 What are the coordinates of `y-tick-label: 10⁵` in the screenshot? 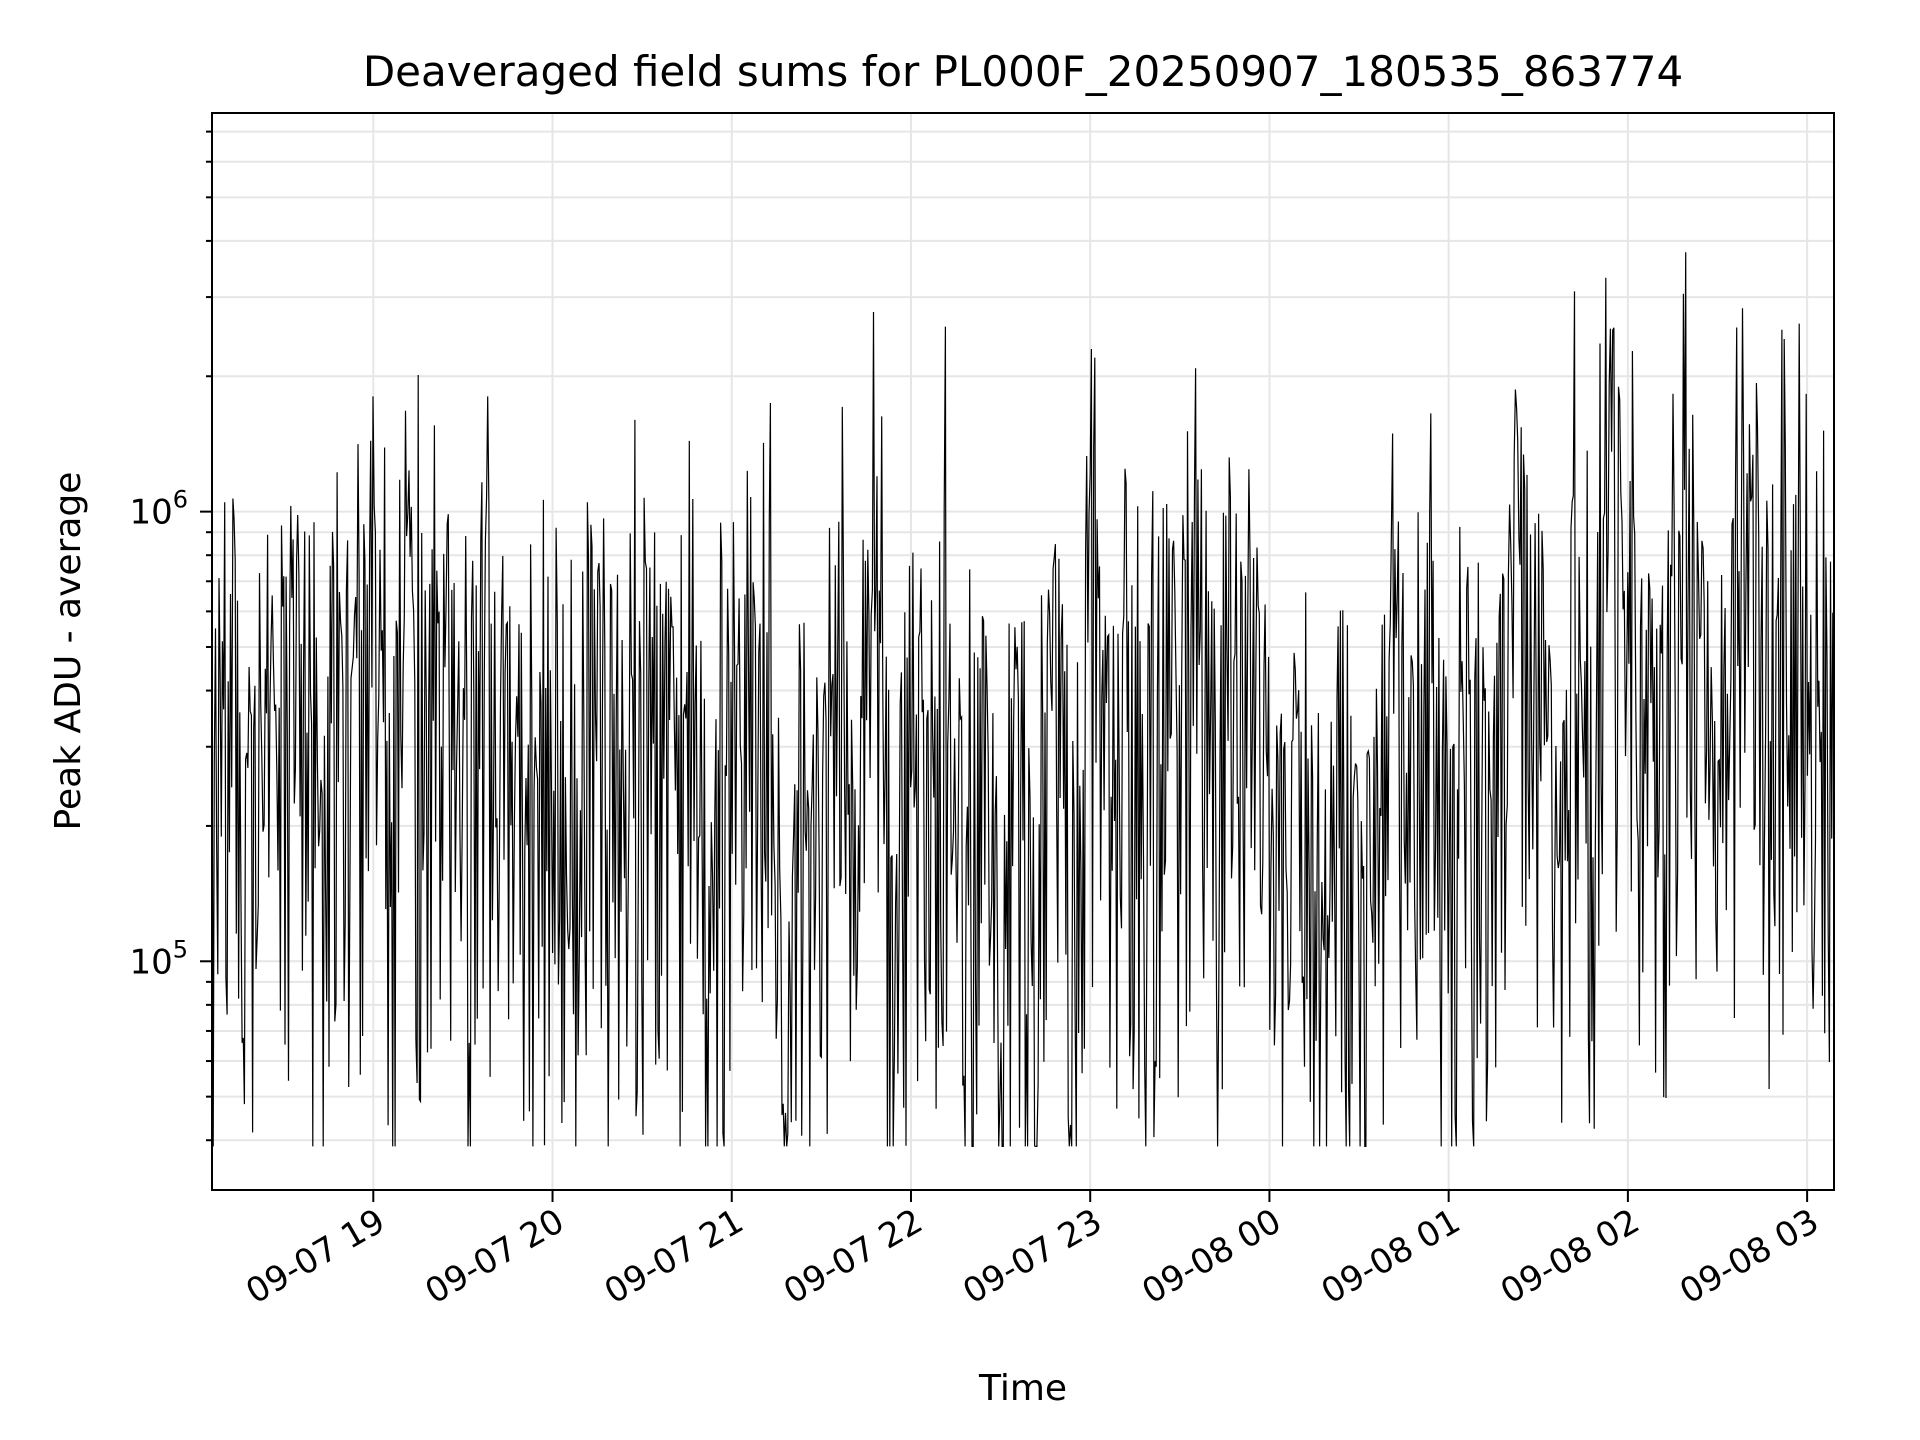 It's located at (158, 958).